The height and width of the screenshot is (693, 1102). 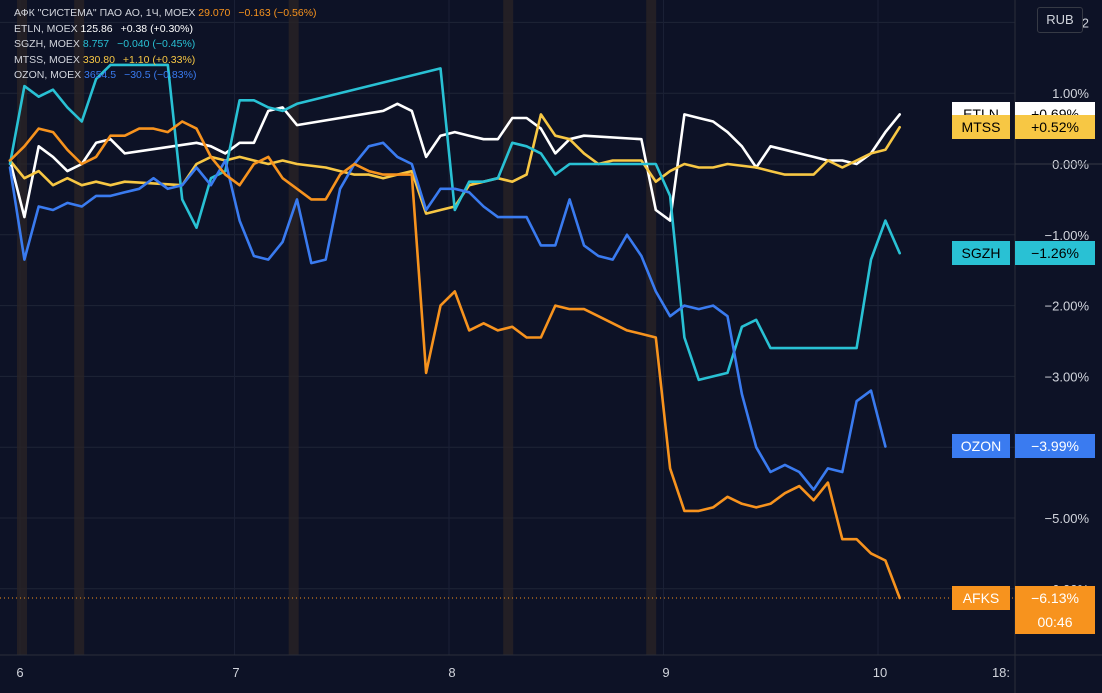 What do you see at coordinates (1060, 20) in the screenshot?
I see `currency-button: RUB` at bounding box center [1060, 20].